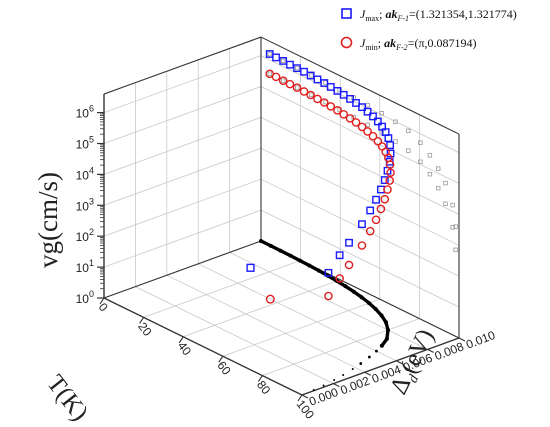 Image resolution: width=550 pixels, height=427 pixels. What do you see at coordinates (91, 232) in the screenshot?
I see `z-tick-exp: 2` at bounding box center [91, 232].